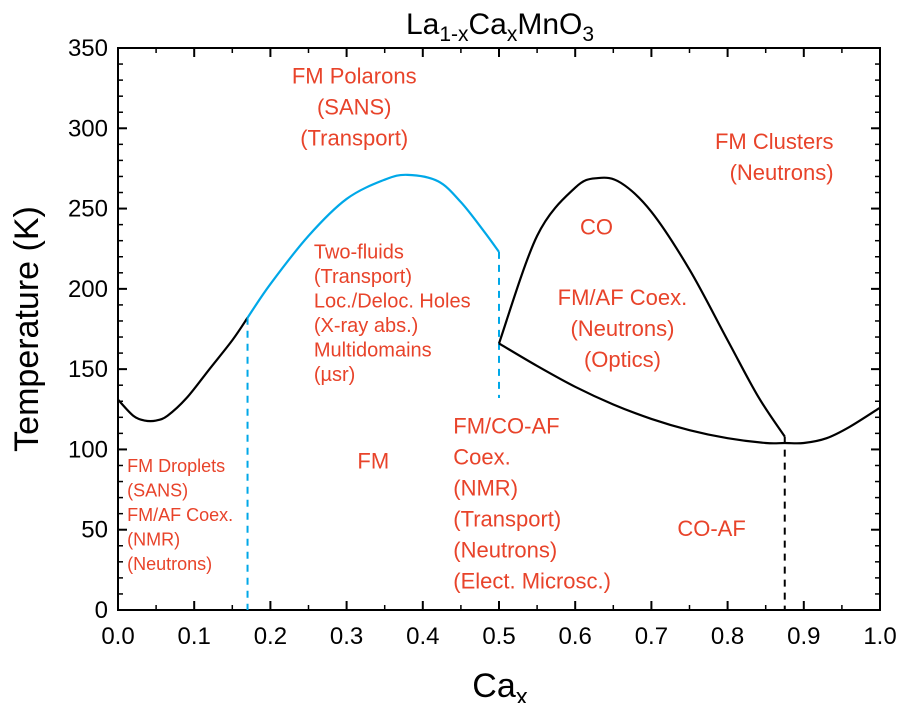 This screenshot has width=900, height=703. Describe the element at coordinates (194, 636) in the screenshot. I see `x-tick-label: 0.1` at that location.